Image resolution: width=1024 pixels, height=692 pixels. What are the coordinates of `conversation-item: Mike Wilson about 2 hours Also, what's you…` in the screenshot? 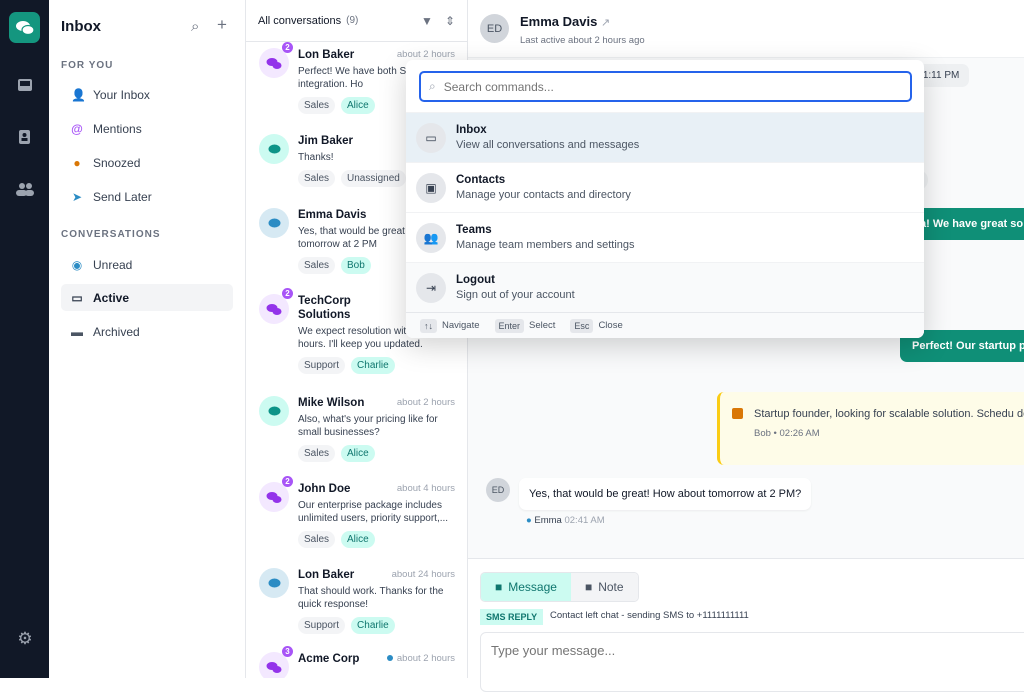 It's located at (356, 429).